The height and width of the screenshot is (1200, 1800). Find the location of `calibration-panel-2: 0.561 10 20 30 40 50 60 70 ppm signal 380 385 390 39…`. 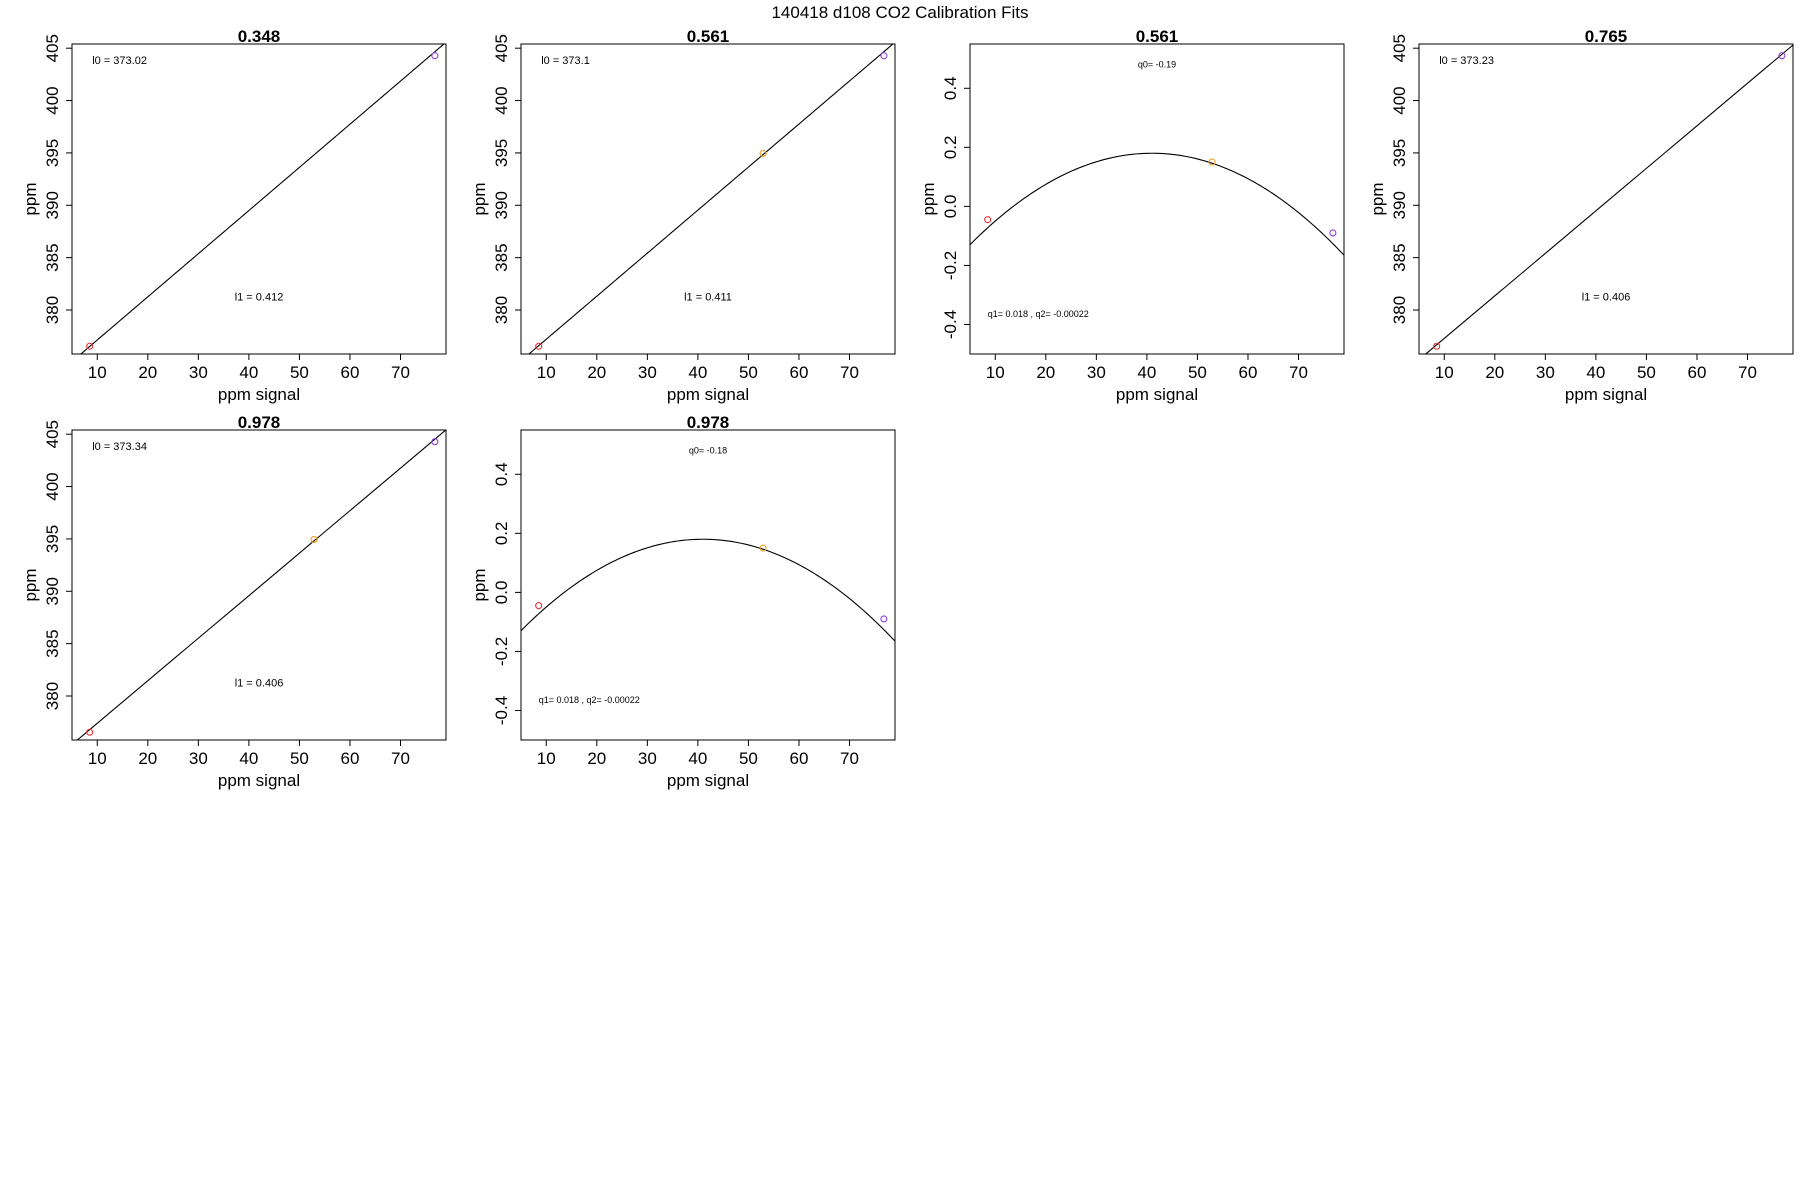

calibration-panel-2: 0.561 10 20 30 40 50 60 70 ppm signal 380 385 390 39… is located at coordinates (683, 215).